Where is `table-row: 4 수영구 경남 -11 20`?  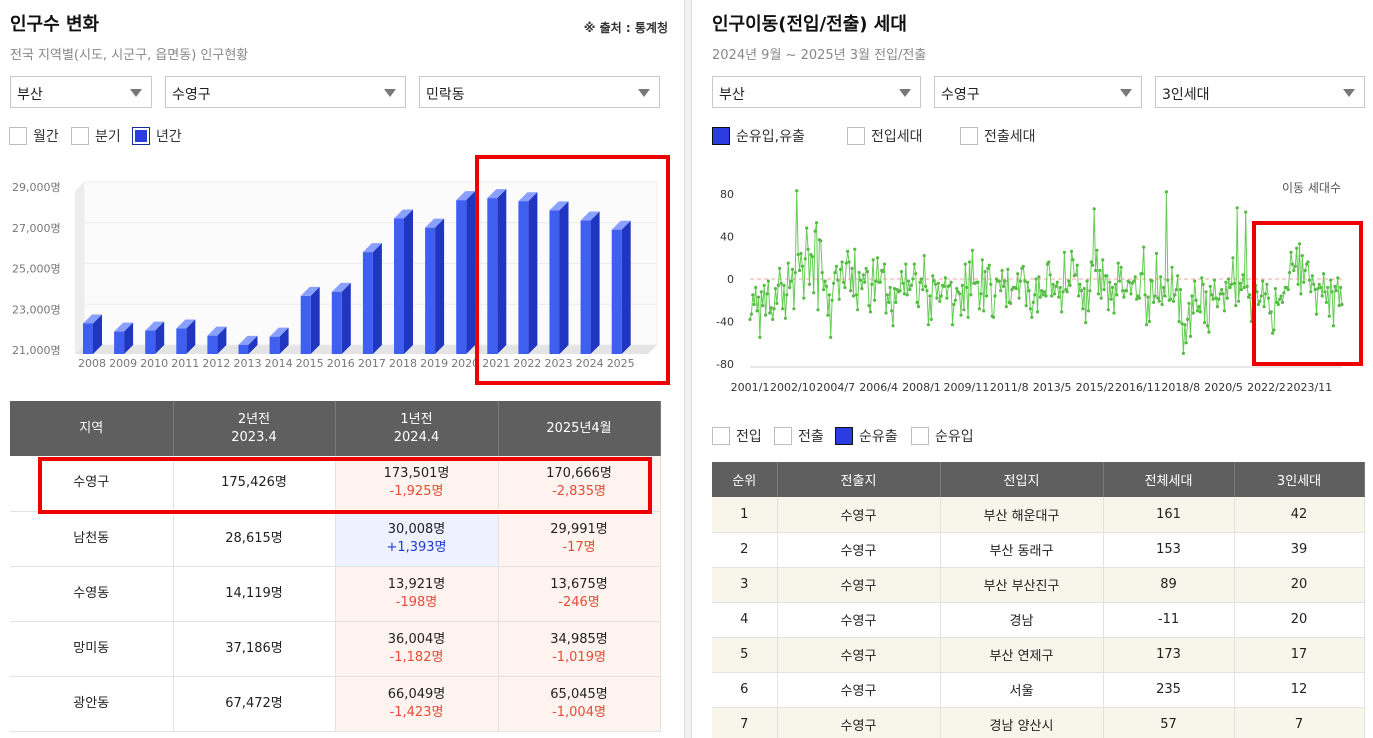 table-row: 4 수영구 경남 -11 20 is located at coordinates (1038, 620).